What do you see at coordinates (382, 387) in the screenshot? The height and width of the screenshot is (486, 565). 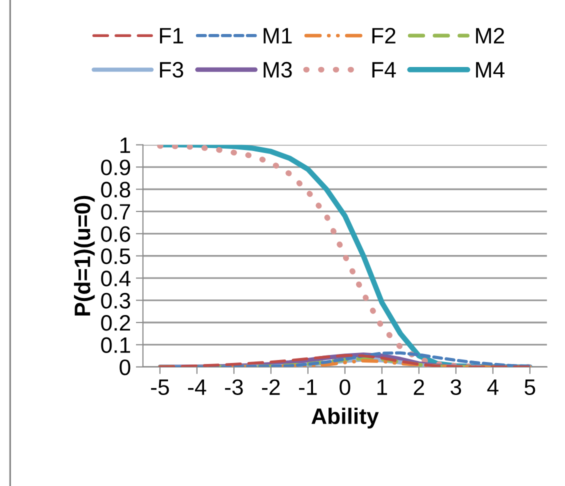 I see `x-tick-label: 1` at bounding box center [382, 387].